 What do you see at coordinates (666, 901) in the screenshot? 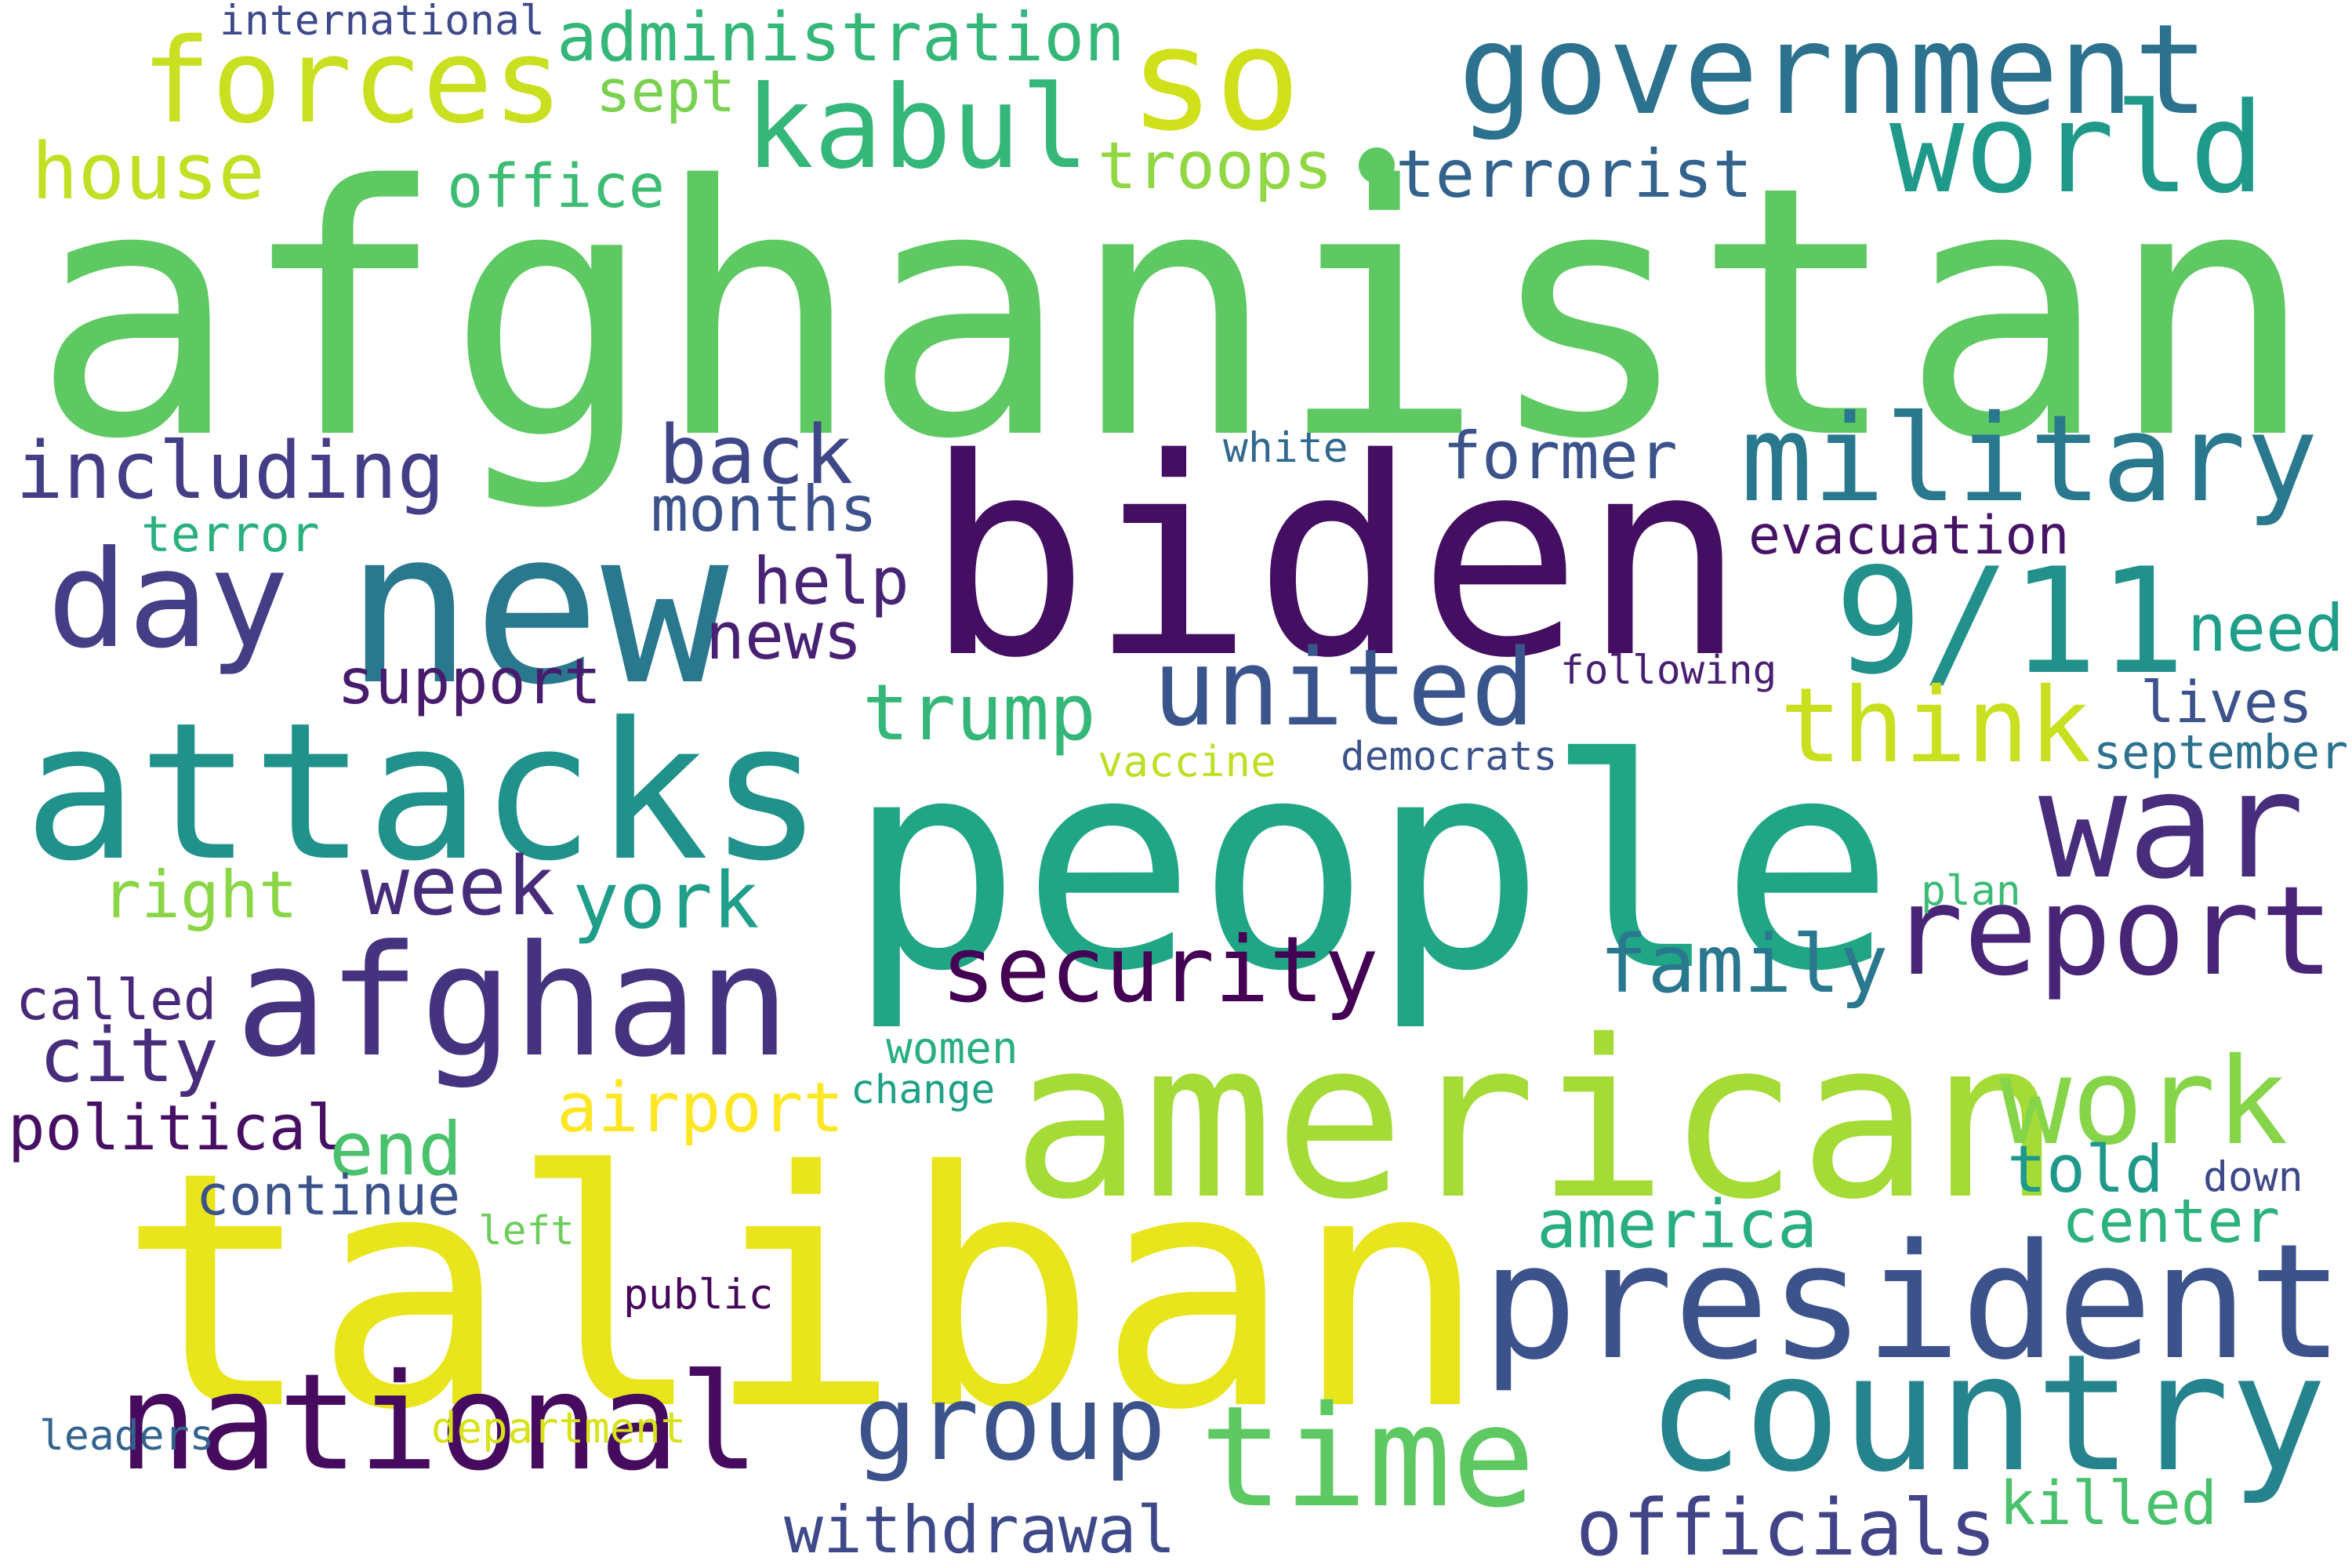
I see `word-york: york` at bounding box center [666, 901].